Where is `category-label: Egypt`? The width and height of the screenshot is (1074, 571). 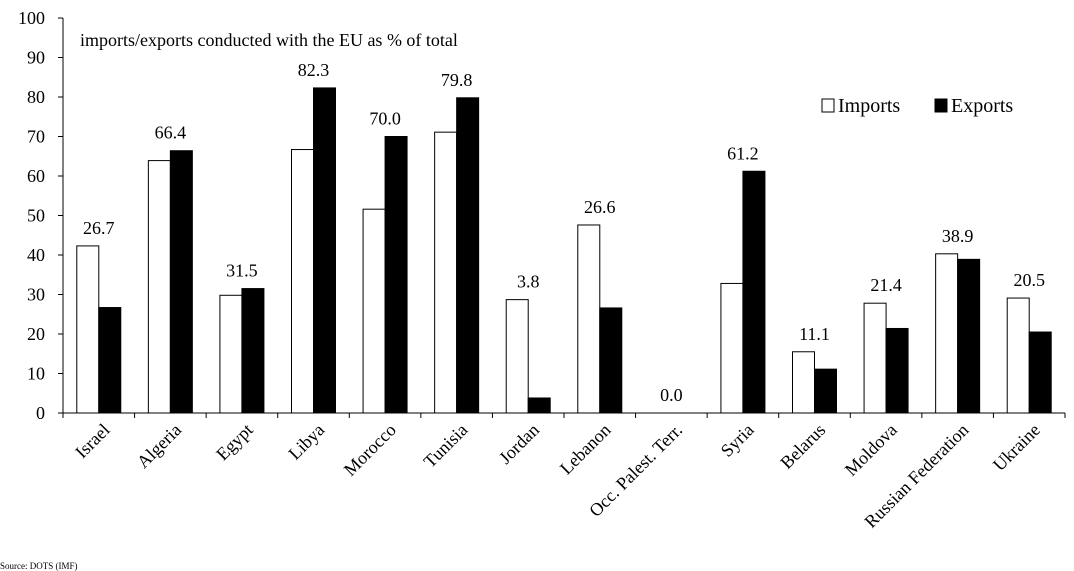 category-label: Egypt is located at coordinates (234, 442).